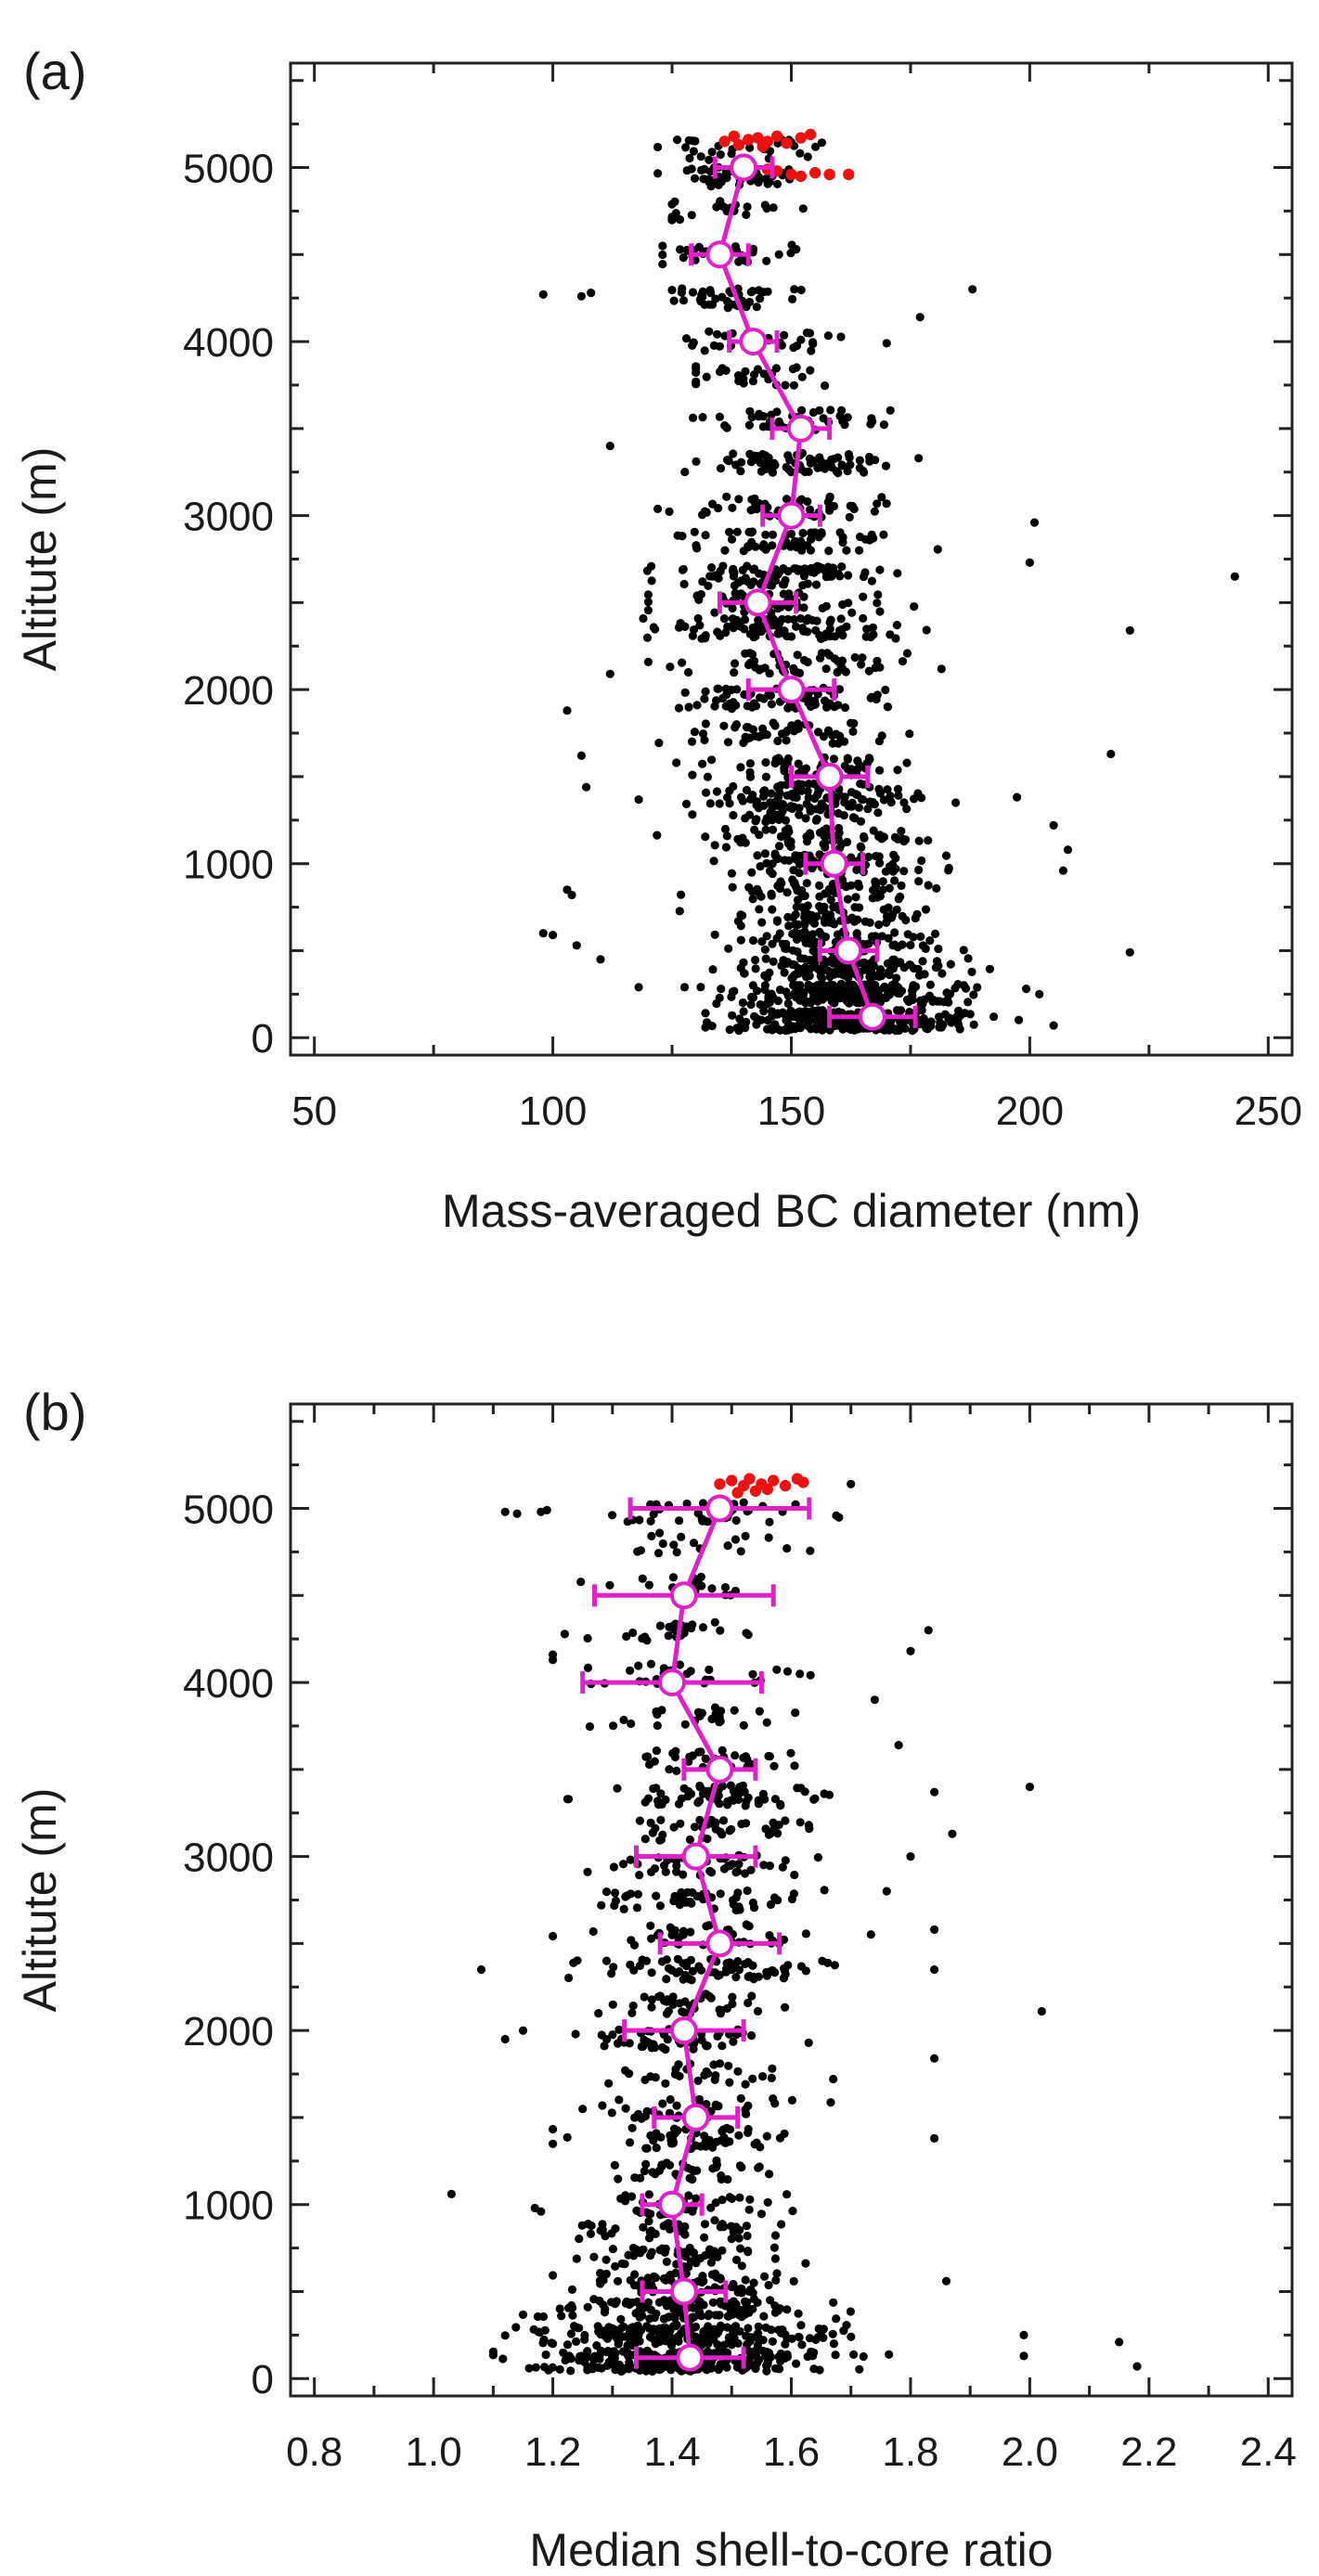 Image resolution: width=1319 pixels, height=2576 pixels. I want to click on profile-marker, so click(800, 428).